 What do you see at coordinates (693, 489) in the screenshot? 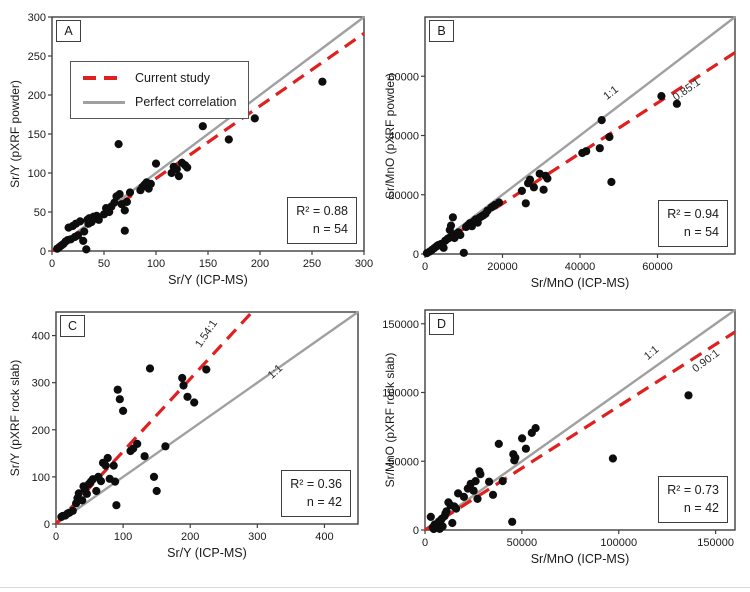
I see `r-squared-value: R² = 0.73` at bounding box center [693, 489].